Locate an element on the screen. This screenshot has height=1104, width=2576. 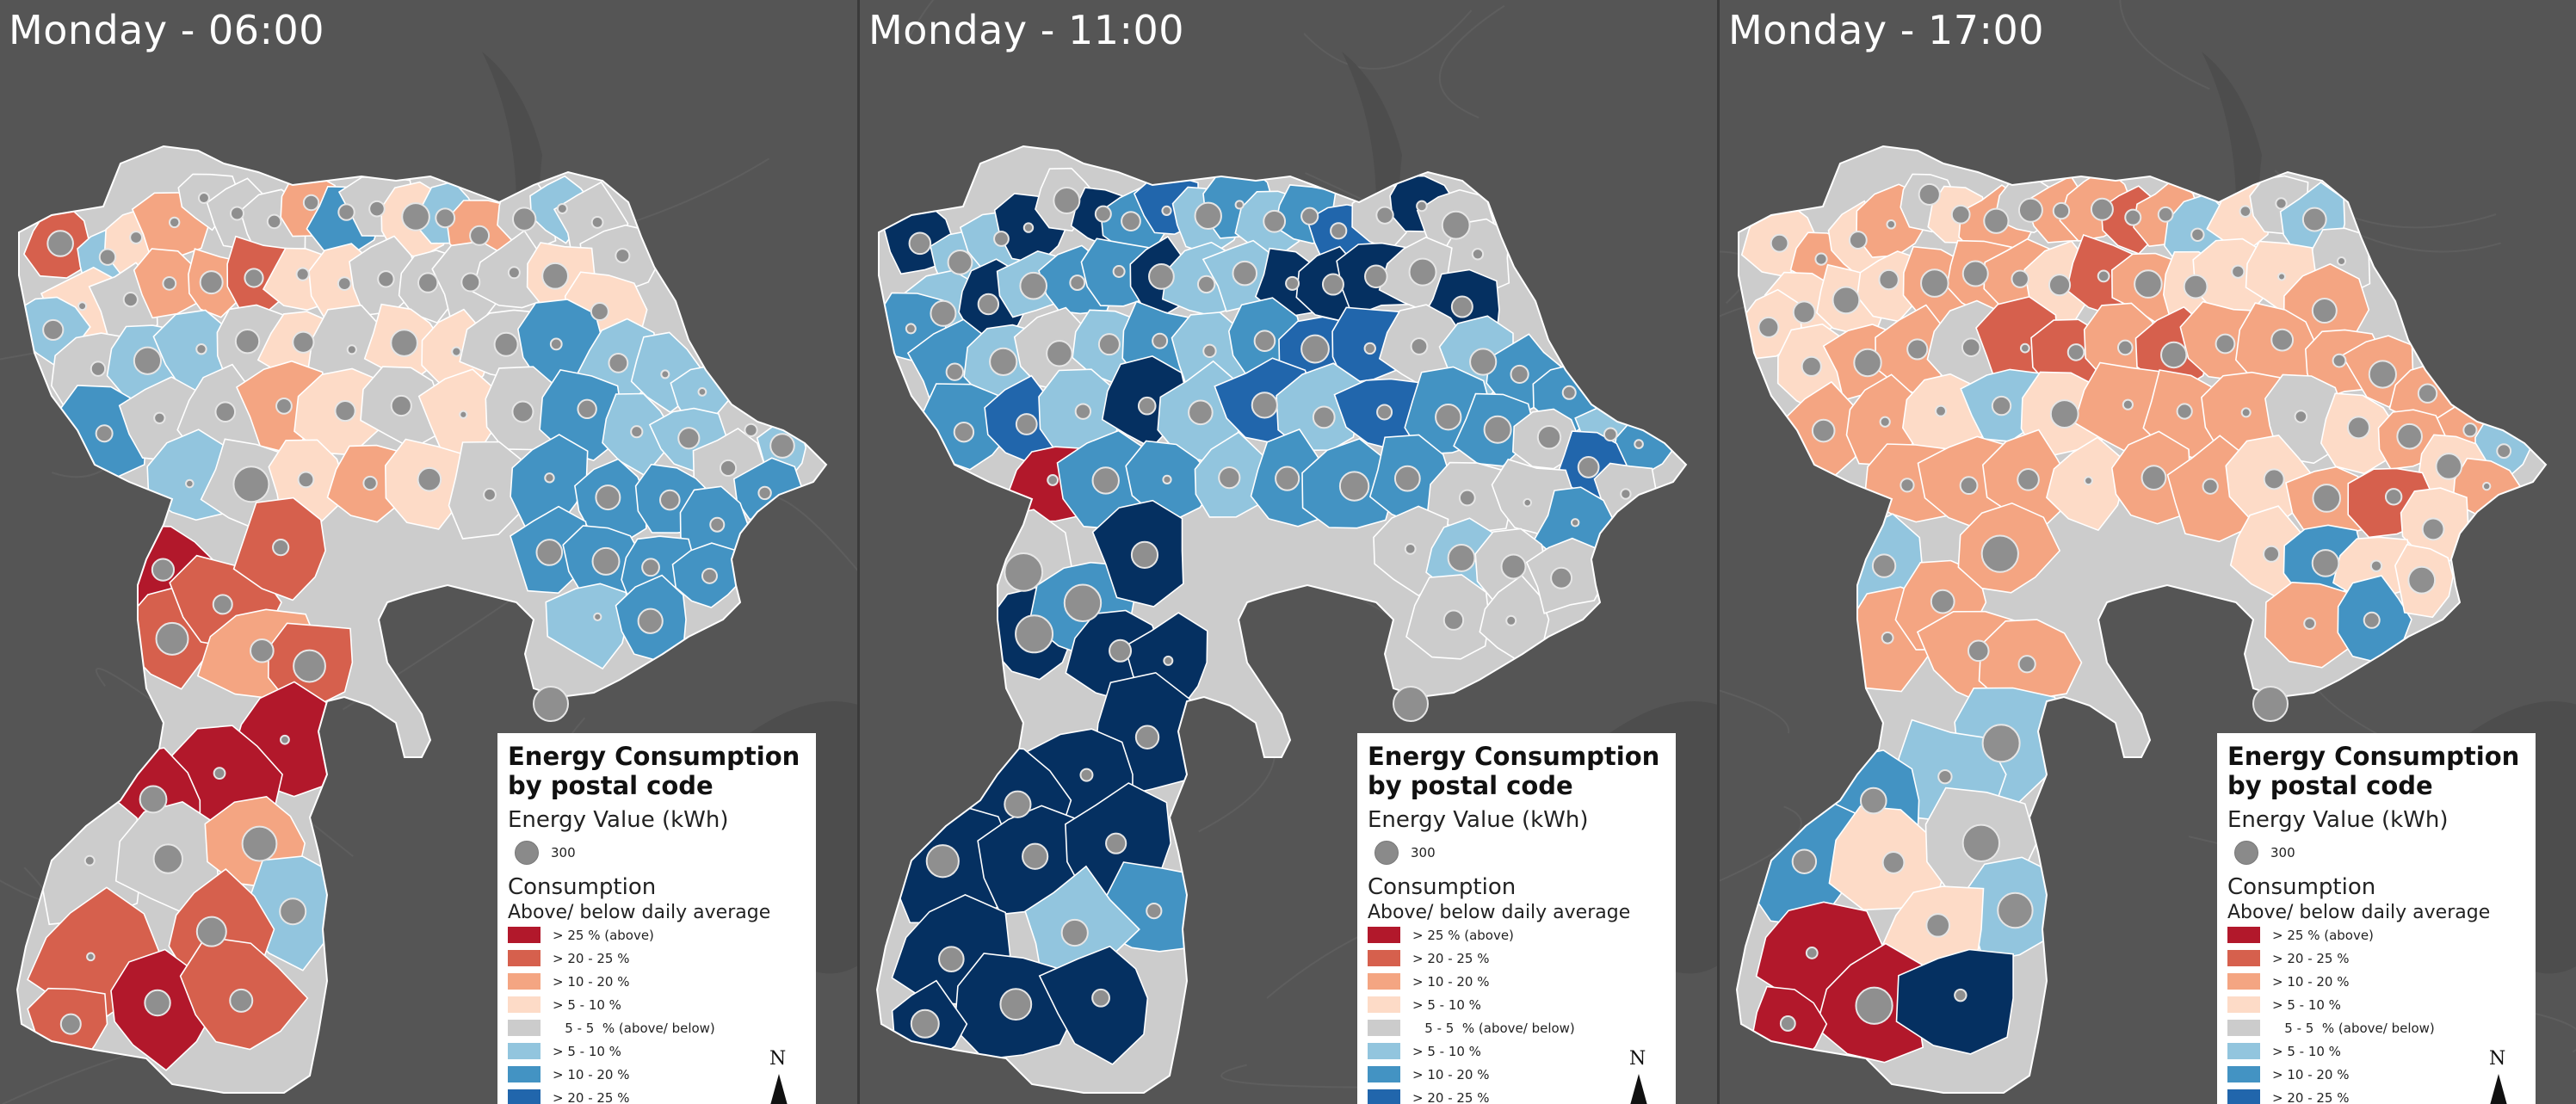
legend-title: Energy Consumption by postal code is located at coordinates (654, 771).